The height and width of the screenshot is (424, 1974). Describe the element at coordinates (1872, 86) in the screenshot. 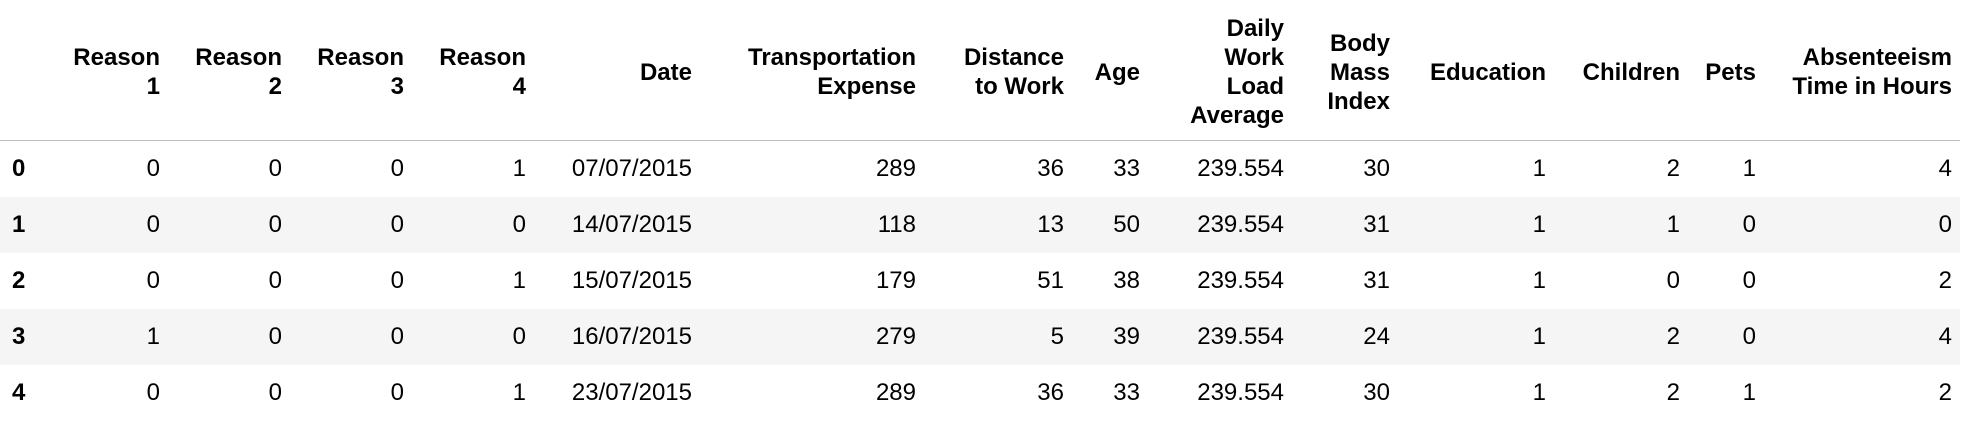

I see `column-header-line: Time in Hours` at that location.